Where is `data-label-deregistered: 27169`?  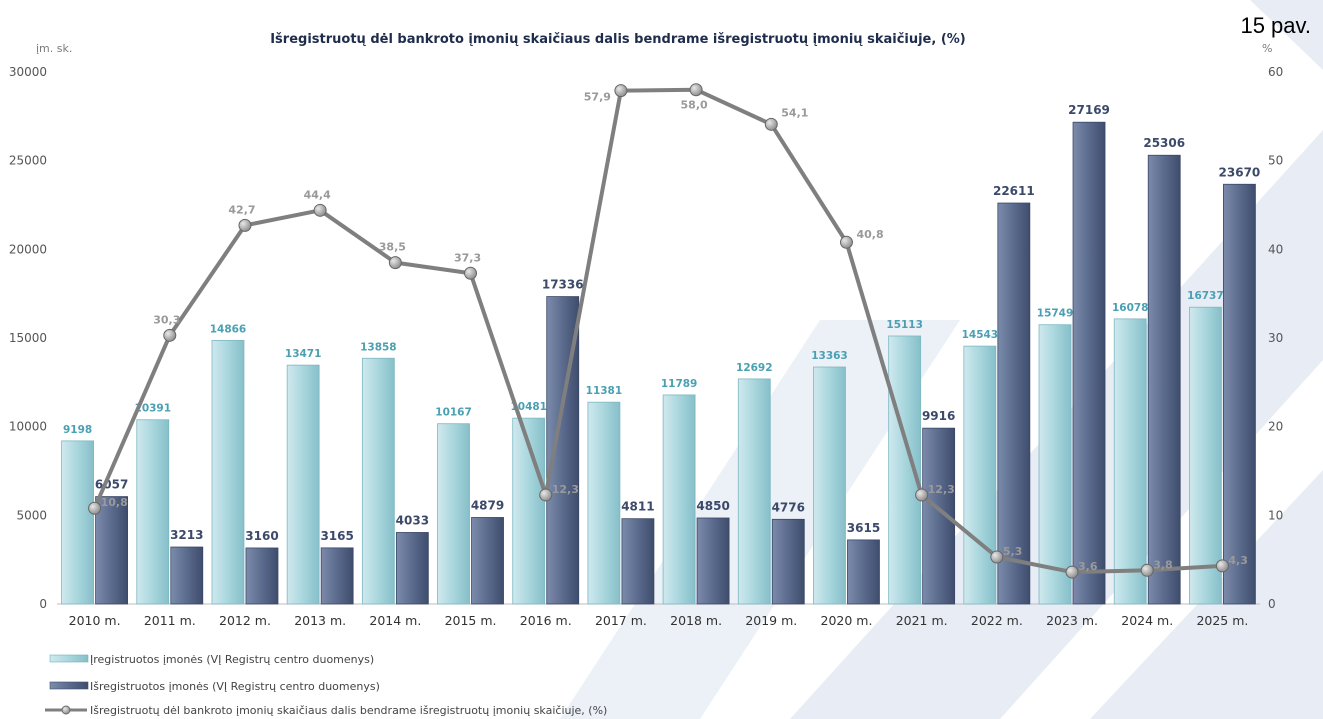 data-label-deregistered: 27169 is located at coordinates (1089, 110).